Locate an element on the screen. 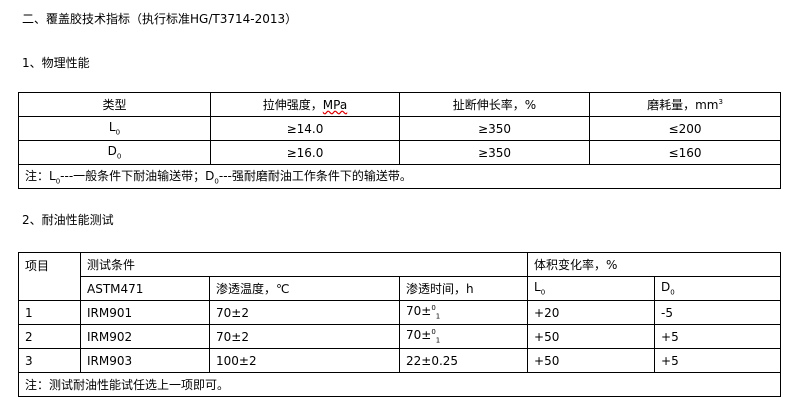 This screenshot has width=798, height=414. wear-cell: ≤200 is located at coordinates (685, 128).